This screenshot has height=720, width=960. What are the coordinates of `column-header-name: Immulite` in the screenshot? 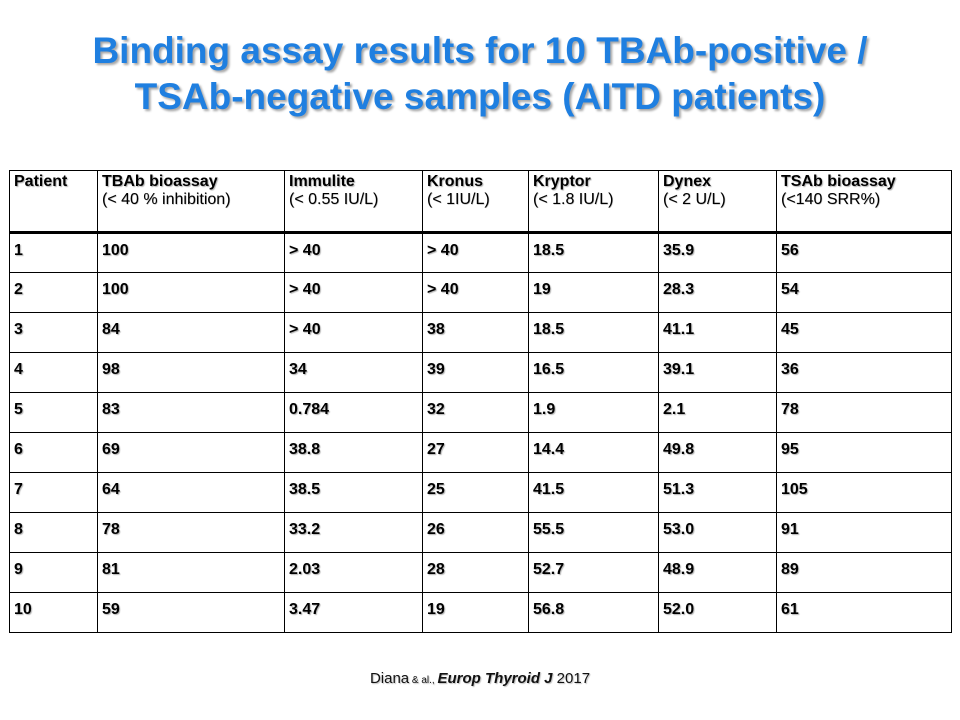 It's located at (322, 181).